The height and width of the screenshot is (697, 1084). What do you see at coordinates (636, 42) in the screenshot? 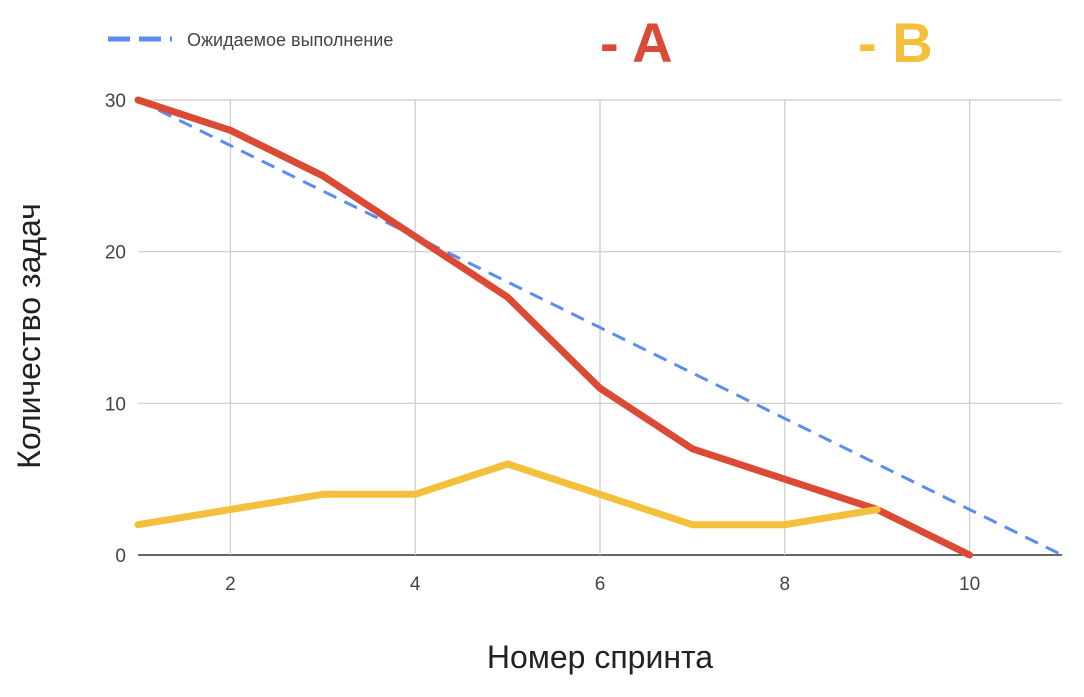
I see `legend-a-label: - A` at bounding box center [636, 42].